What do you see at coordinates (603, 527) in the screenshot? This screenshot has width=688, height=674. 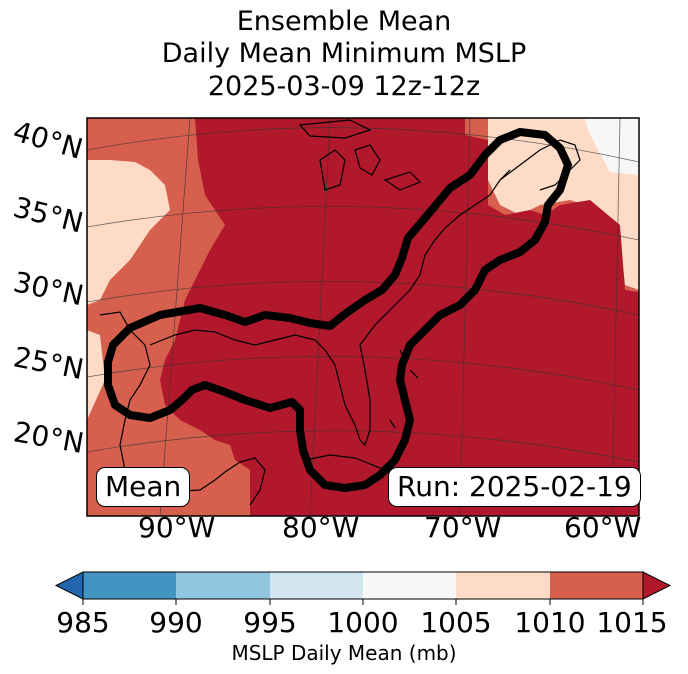 I see `lon-label-60w: 60°W` at bounding box center [603, 527].